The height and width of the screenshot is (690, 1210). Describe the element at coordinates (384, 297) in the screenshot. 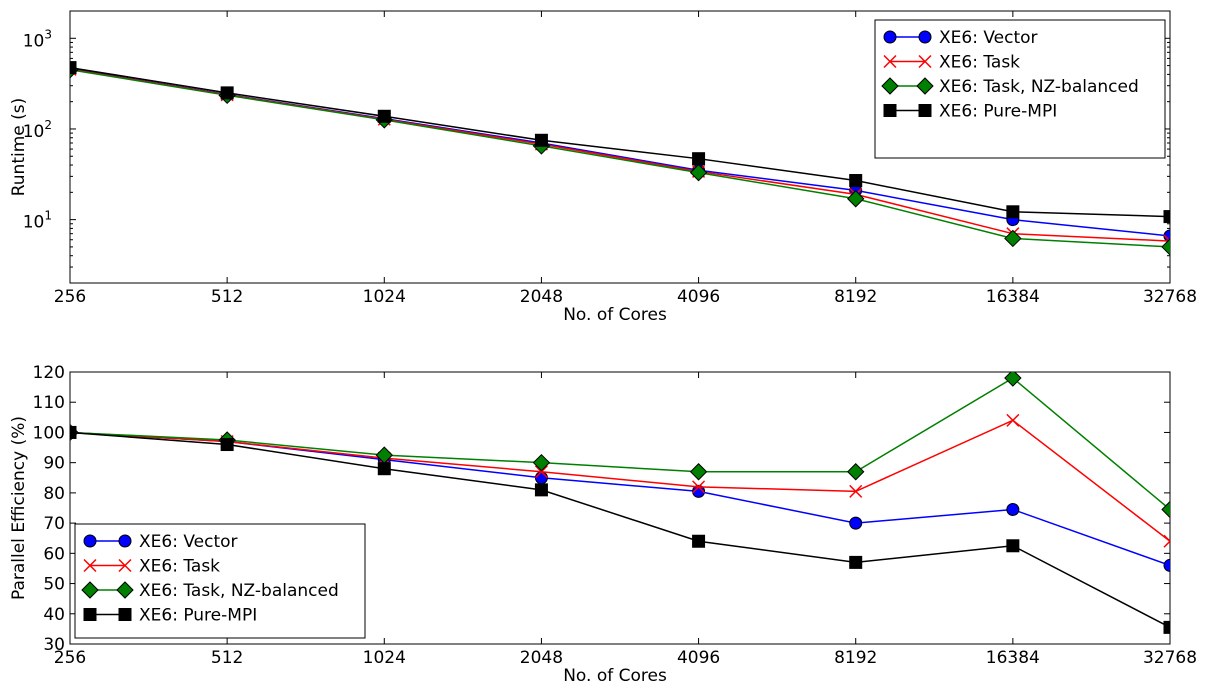

I see `x-tick-label: 1024` at that location.